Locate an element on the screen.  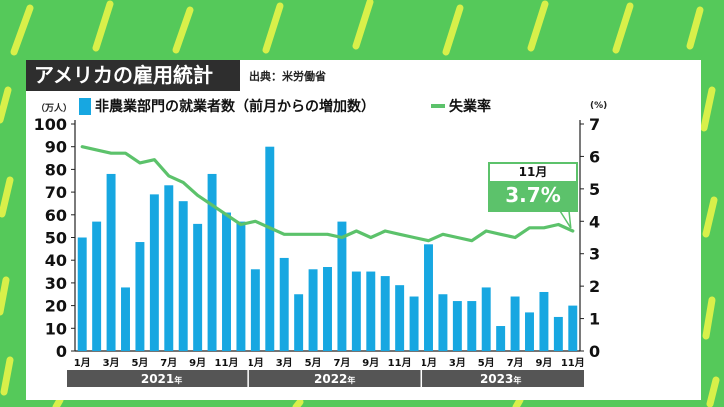
right-tick-label: 4 is located at coordinates (594, 221).